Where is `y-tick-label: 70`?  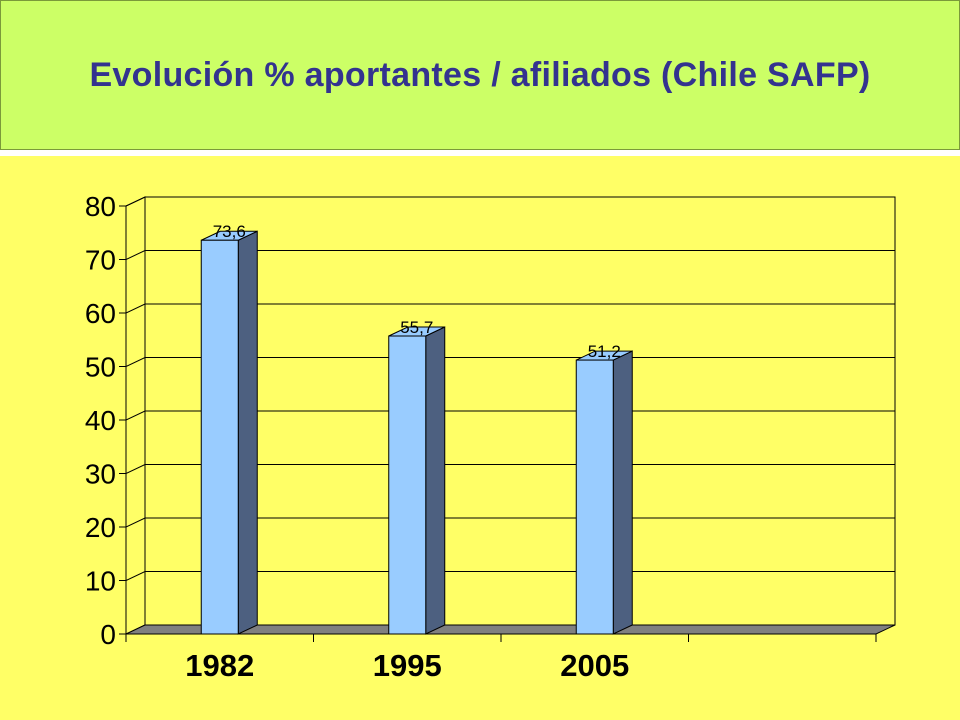
y-tick-label: 70 is located at coordinates (100, 260).